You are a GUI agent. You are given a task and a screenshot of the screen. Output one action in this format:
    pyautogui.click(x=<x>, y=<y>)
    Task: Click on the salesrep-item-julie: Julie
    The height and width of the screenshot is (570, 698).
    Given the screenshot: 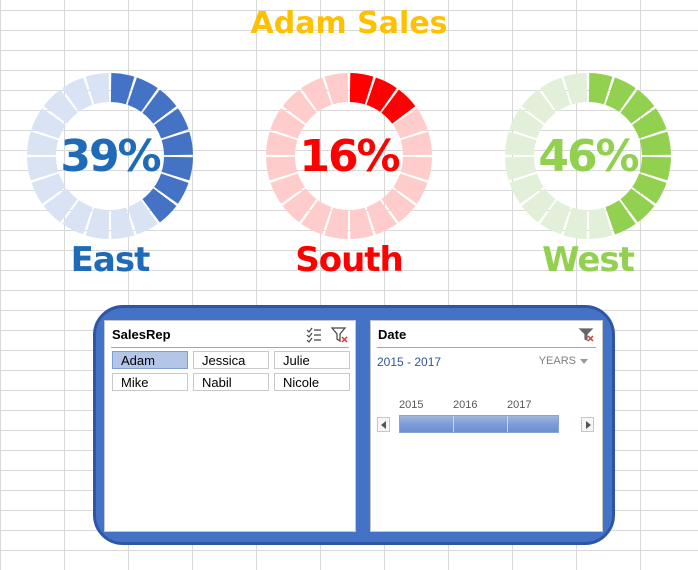 What is the action you would take?
    pyautogui.click(x=312, y=360)
    